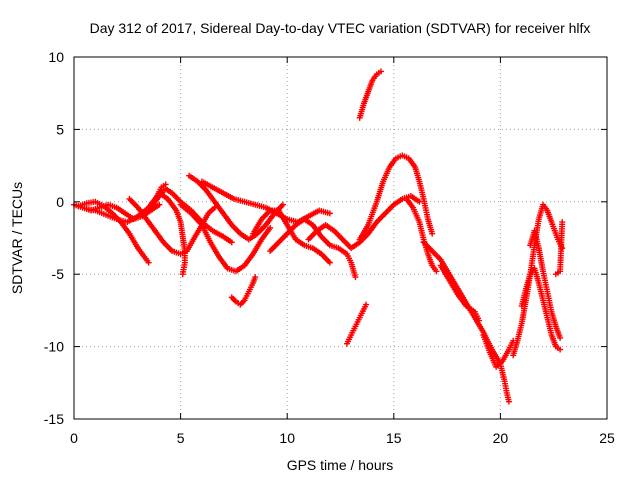 The height and width of the screenshot is (480, 640). What do you see at coordinates (340, 465) in the screenshot?
I see `x-axis-title: GPS time / hours` at bounding box center [340, 465].